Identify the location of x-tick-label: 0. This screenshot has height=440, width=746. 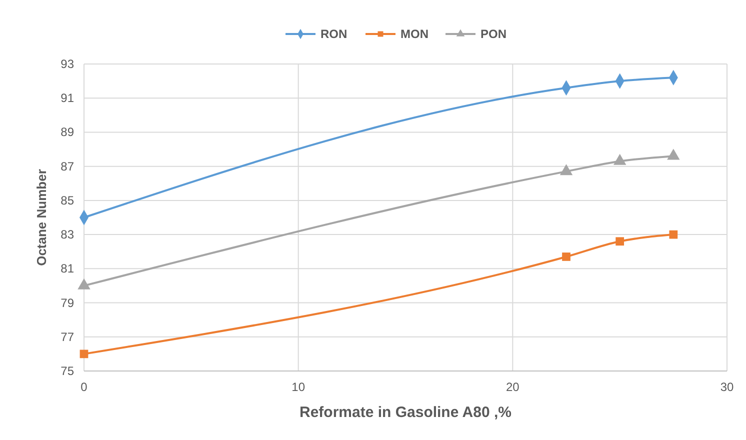
(84, 387).